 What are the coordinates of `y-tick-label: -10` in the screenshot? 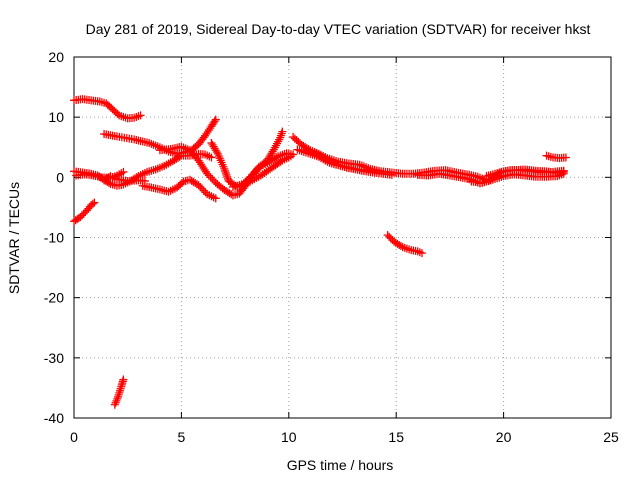 It's located at (54, 238).